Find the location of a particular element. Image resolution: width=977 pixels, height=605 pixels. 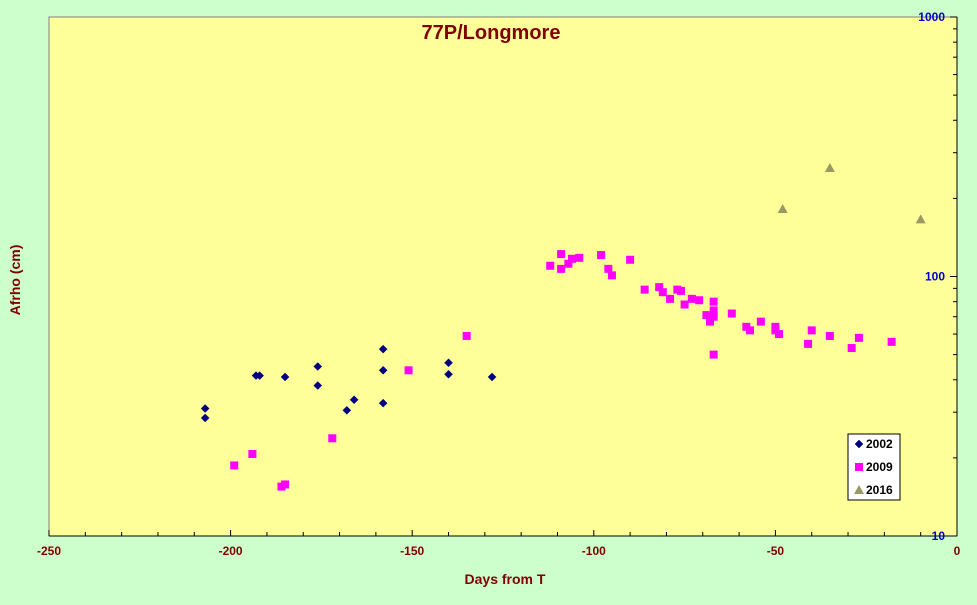

legend-marker-2009 is located at coordinates (859, 467).